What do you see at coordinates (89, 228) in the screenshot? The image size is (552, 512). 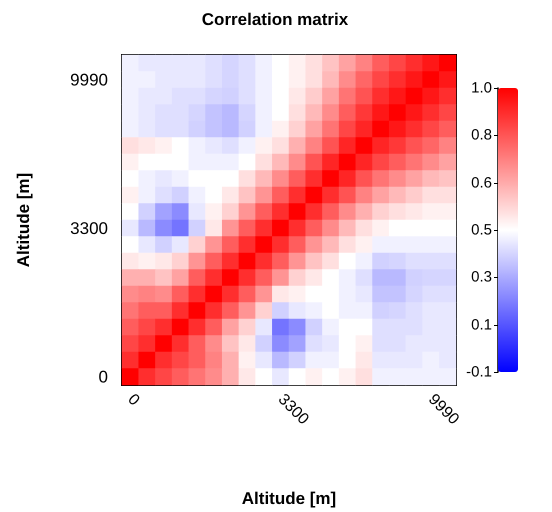 I see `y-tick-label: 3300` at bounding box center [89, 228].